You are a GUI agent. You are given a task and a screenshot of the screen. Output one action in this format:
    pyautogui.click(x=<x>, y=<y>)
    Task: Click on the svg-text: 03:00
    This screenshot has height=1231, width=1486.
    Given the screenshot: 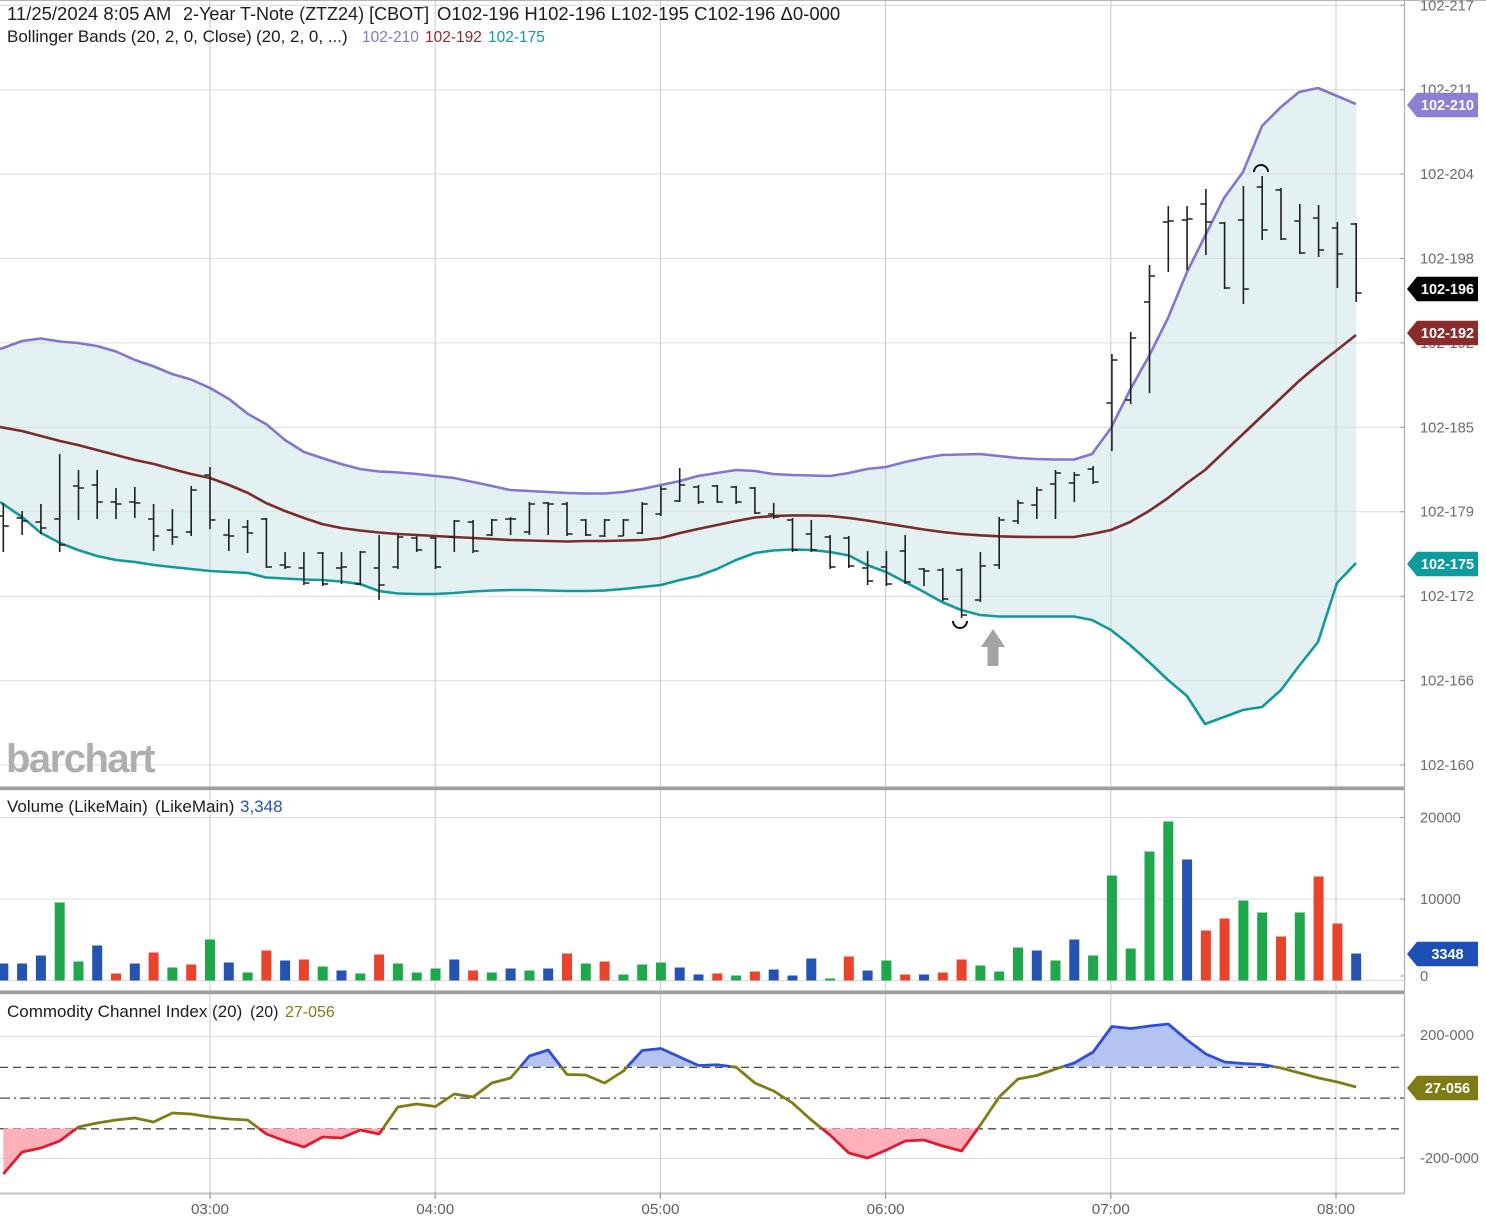 What is the action you would take?
    pyautogui.click(x=210, y=1209)
    